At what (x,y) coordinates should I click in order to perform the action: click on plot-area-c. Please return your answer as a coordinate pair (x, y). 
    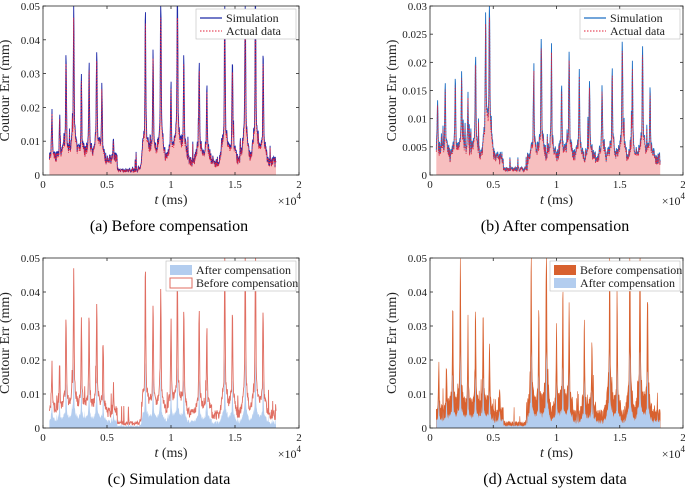
    Looking at the image, I should click on (162, 343).